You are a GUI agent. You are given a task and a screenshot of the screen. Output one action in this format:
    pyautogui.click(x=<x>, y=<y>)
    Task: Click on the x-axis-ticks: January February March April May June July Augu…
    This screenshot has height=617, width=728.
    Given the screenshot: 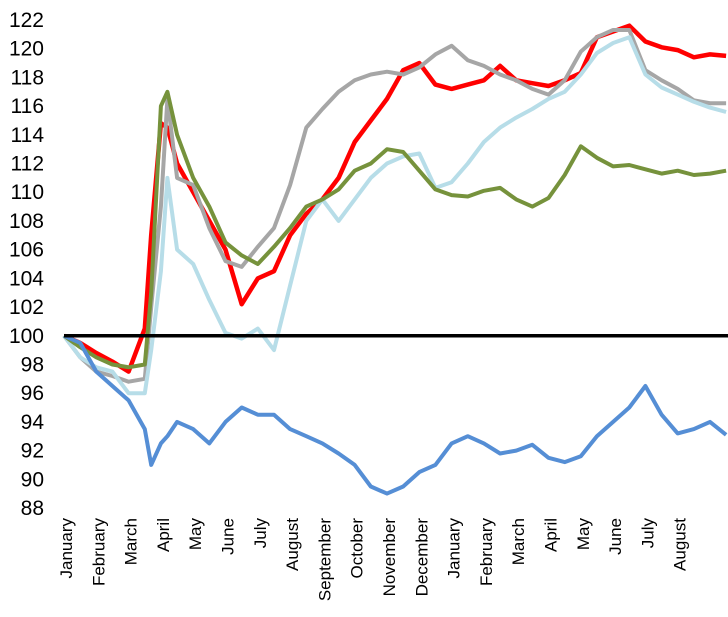 What is the action you would take?
    pyautogui.click(x=373, y=560)
    